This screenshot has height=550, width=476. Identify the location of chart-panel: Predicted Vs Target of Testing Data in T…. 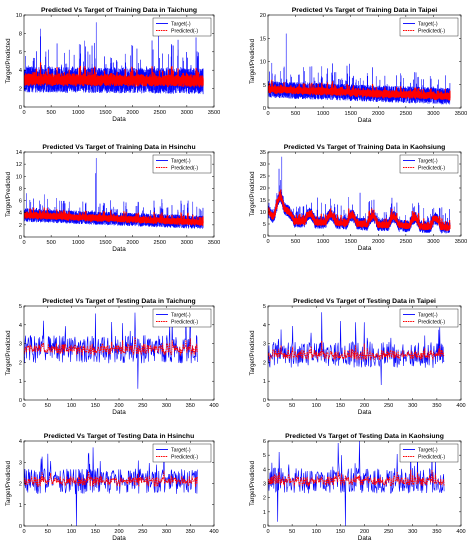
(112, 357).